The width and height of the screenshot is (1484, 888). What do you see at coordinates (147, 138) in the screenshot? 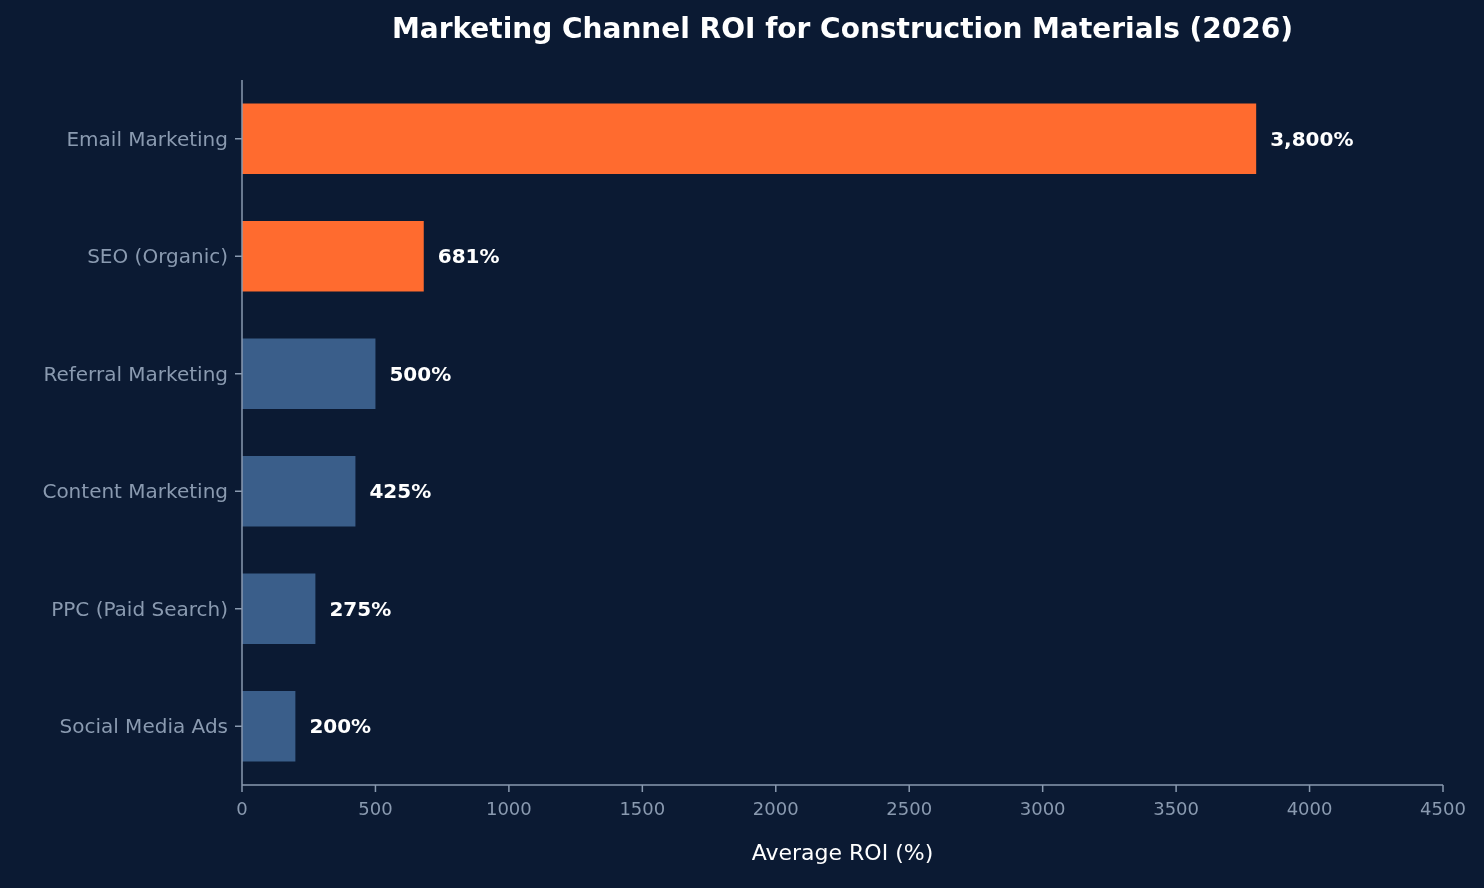
I see `y-tick-label: Email Marketing` at bounding box center [147, 138].